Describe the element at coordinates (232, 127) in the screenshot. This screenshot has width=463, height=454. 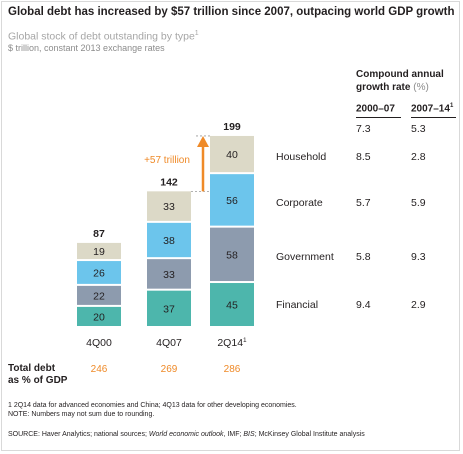
I see `total-label-2q14: 199` at that location.